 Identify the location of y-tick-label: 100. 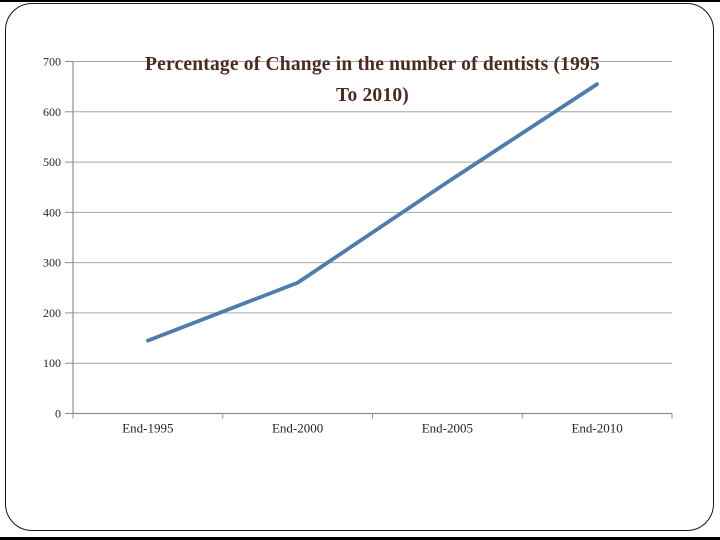
(52, 363).